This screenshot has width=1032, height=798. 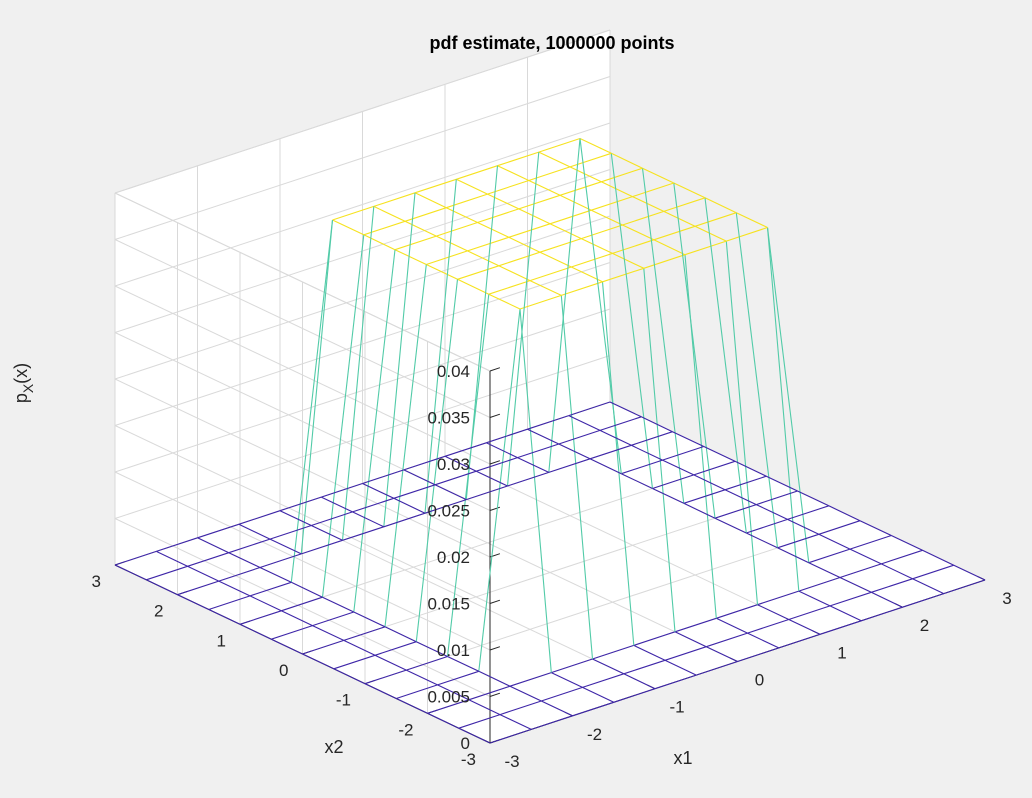 I want to click on x-tick-label: -3, so click(x=511, y=761).